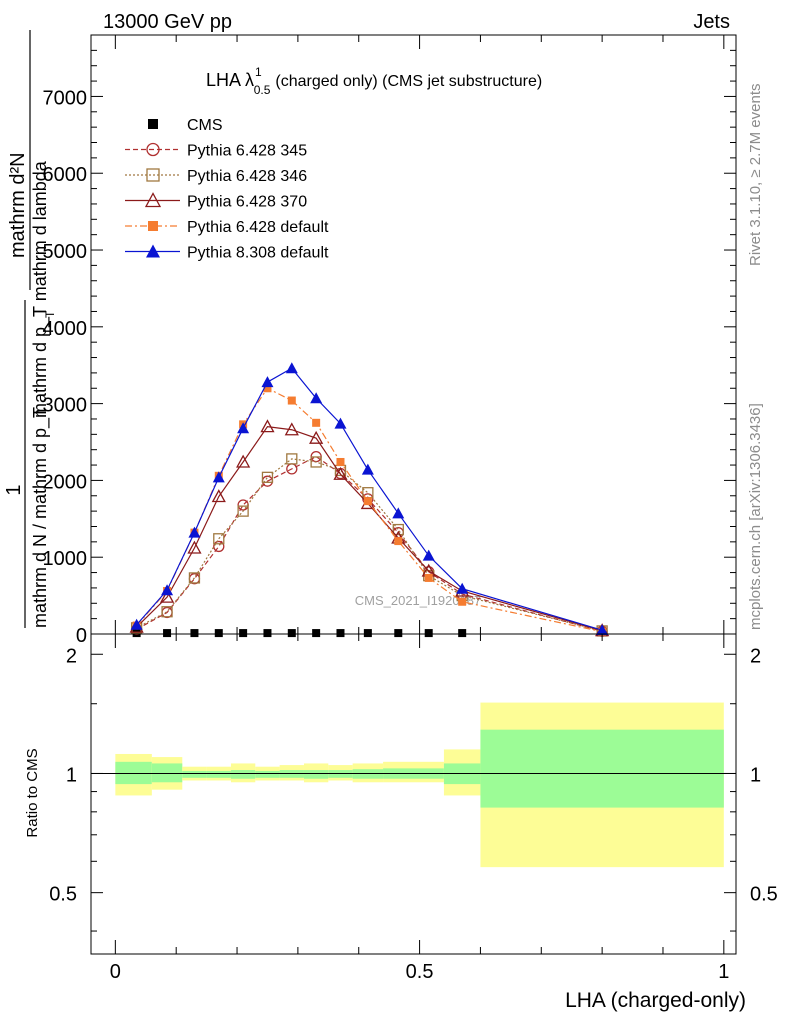  Describe the element at coordinates (258, 72) in the screenshot. I see `plot-title-sup: 1` at that location.